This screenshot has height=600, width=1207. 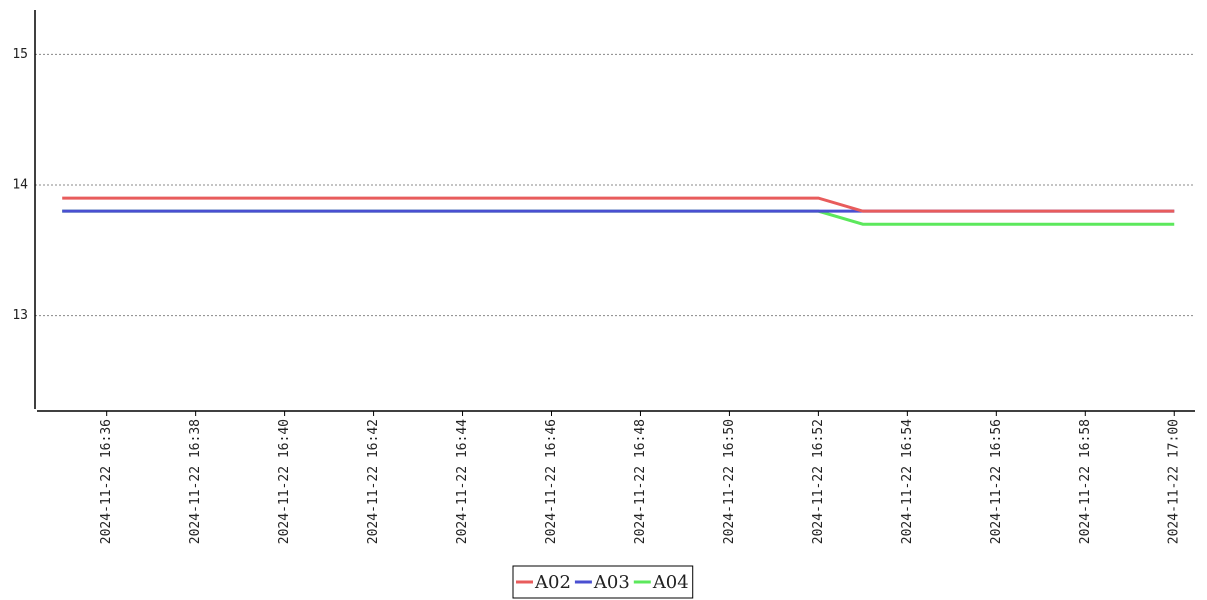 I want to click on x-tick-label: 2024-11-22 16:36, so click(x=106, y=481).